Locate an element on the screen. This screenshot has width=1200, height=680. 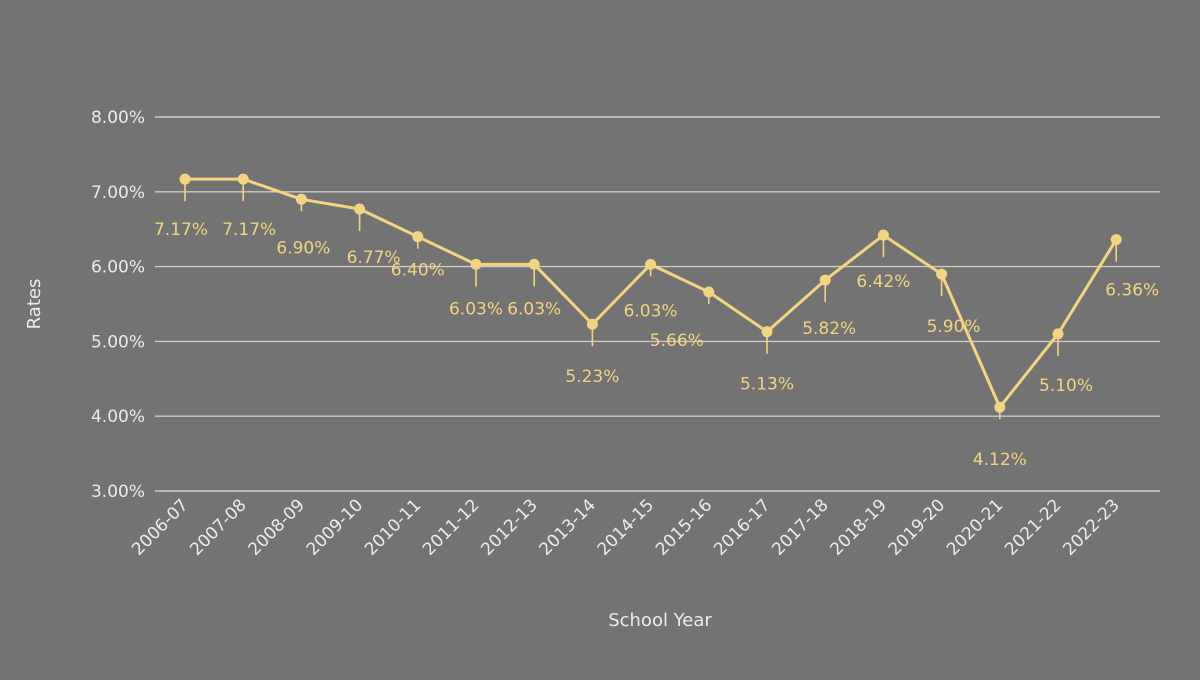
x-tick-label: 2022-23 is located at coordinates (1091, 527).